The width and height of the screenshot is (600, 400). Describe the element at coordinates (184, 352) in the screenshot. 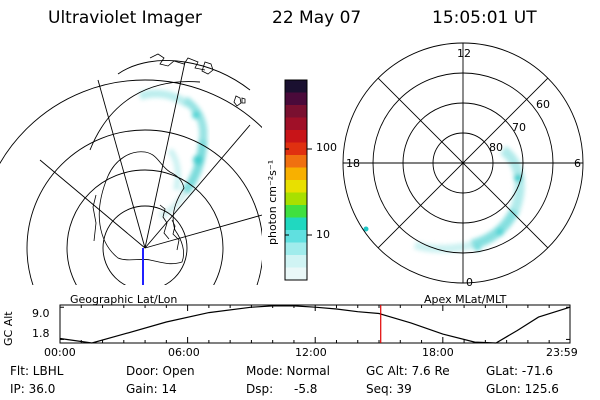

I see `orbit-xtick-0600: 06:00` at that location.